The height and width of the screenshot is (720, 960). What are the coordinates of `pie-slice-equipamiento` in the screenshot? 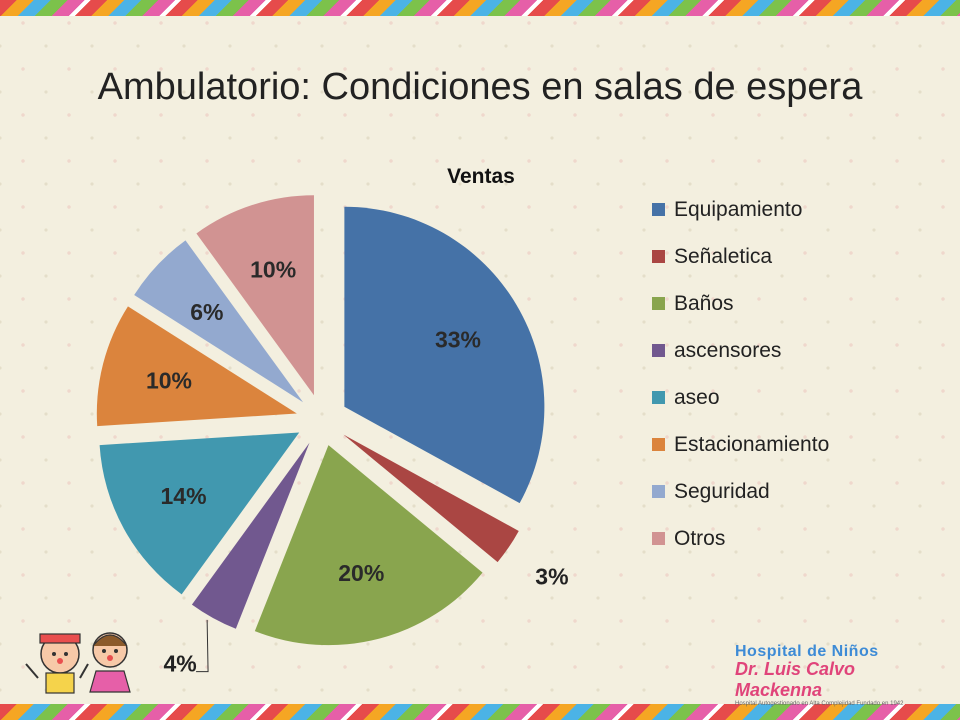 It's located at (444, 355).